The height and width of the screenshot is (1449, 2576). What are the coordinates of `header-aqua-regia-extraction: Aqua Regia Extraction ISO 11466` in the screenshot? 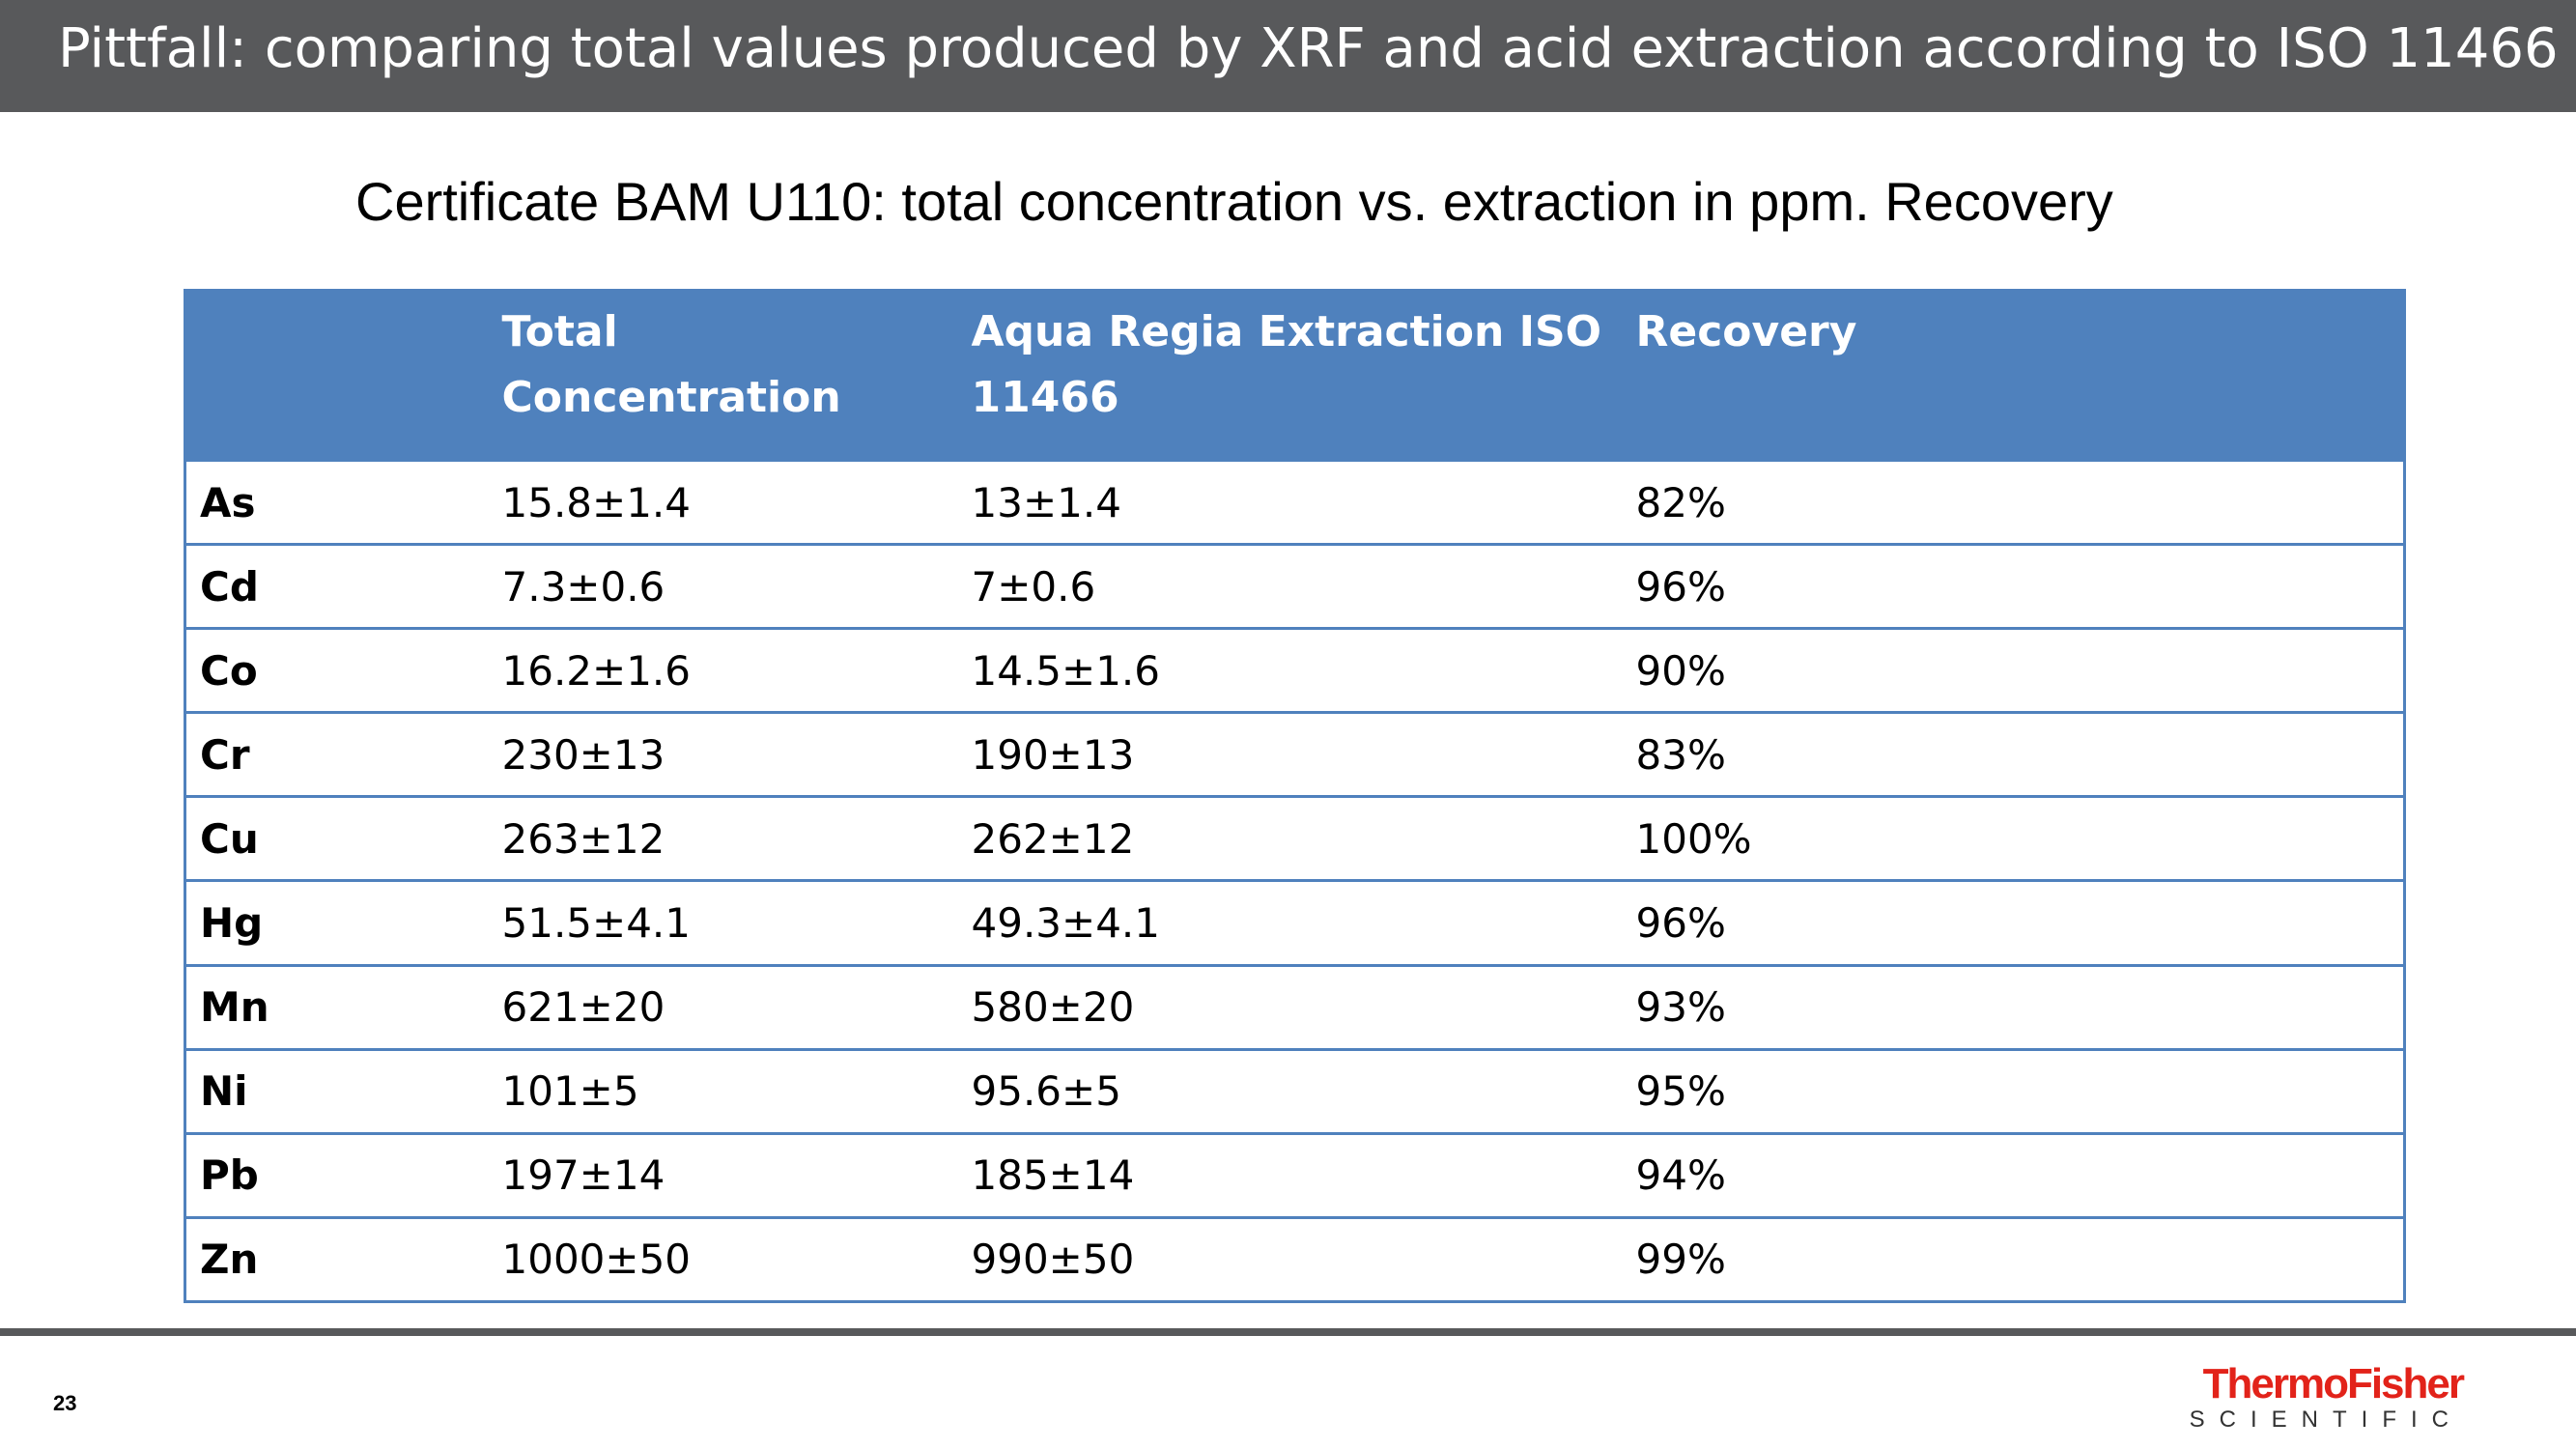 It's located at (1290, 375).